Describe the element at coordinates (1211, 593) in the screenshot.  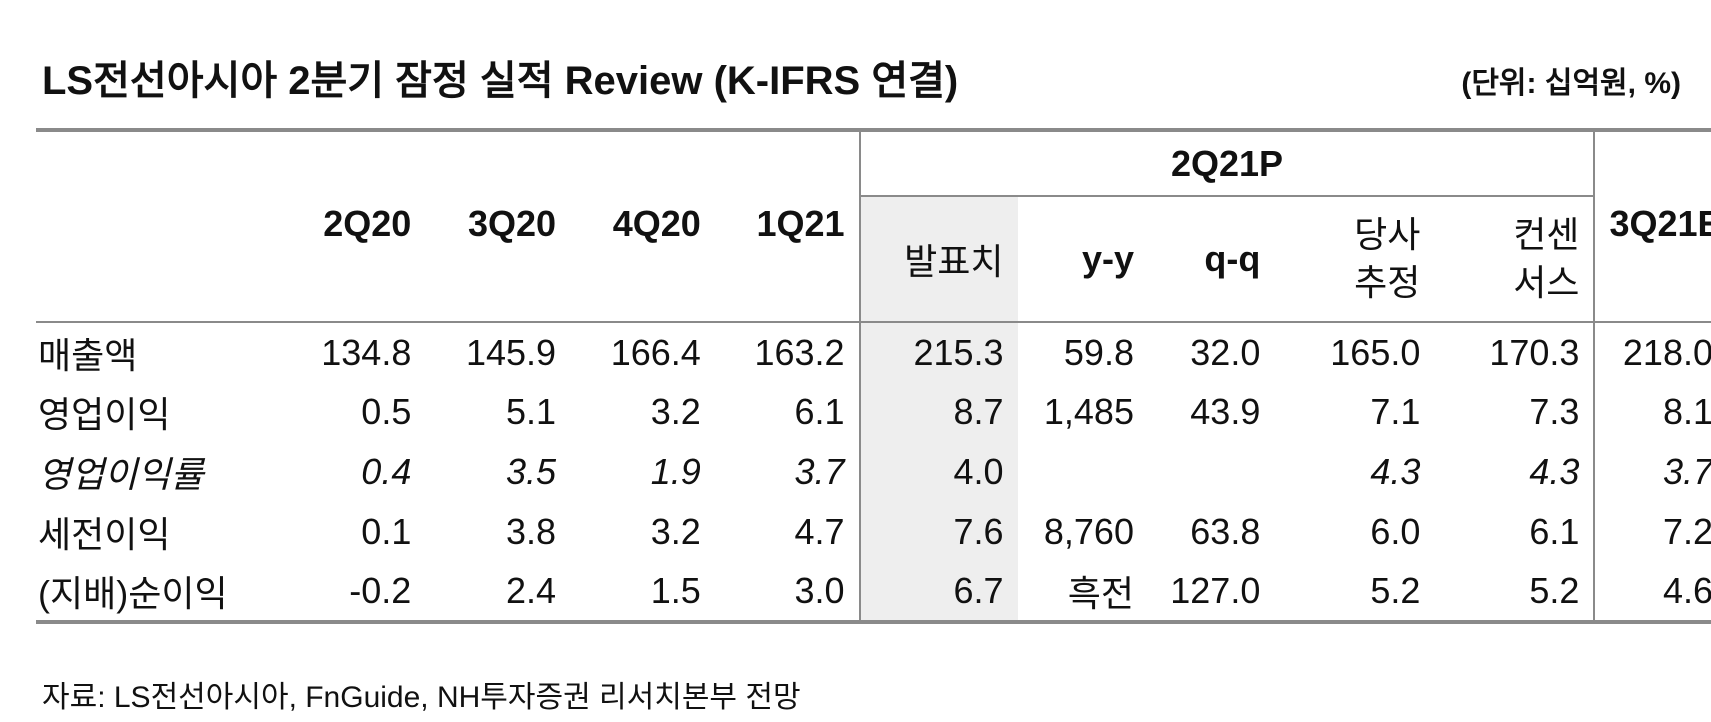
I see `table-cell: 127.0` at that location.